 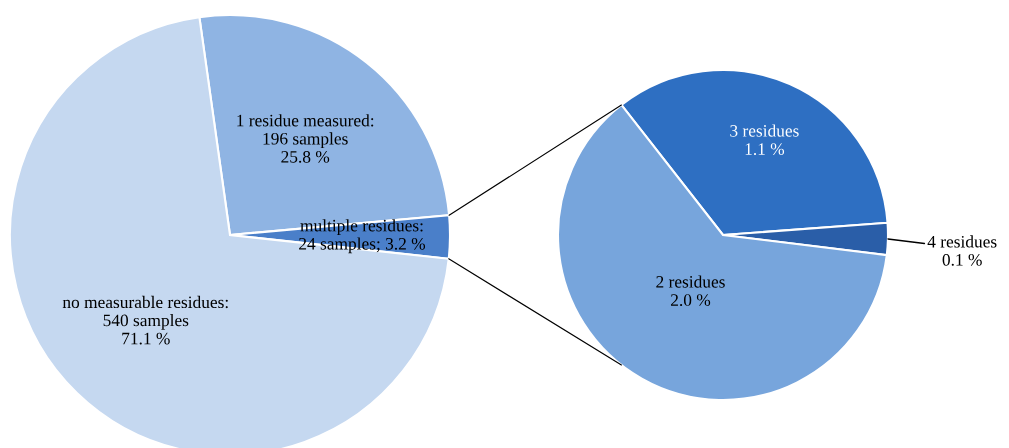 What do you see at coordinates (962, 241) in the screenshot?
I see `slice-label: 4 residues` at bounding box center [962, 241].